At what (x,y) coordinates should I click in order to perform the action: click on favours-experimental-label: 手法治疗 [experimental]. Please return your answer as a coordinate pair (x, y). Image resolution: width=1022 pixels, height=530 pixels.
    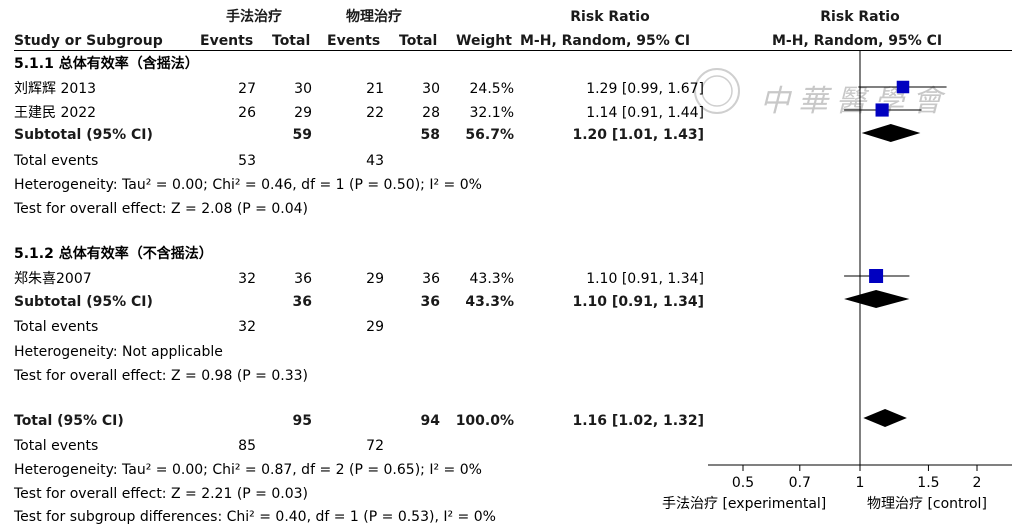
    Looking at the image, I should click on (744, 504).